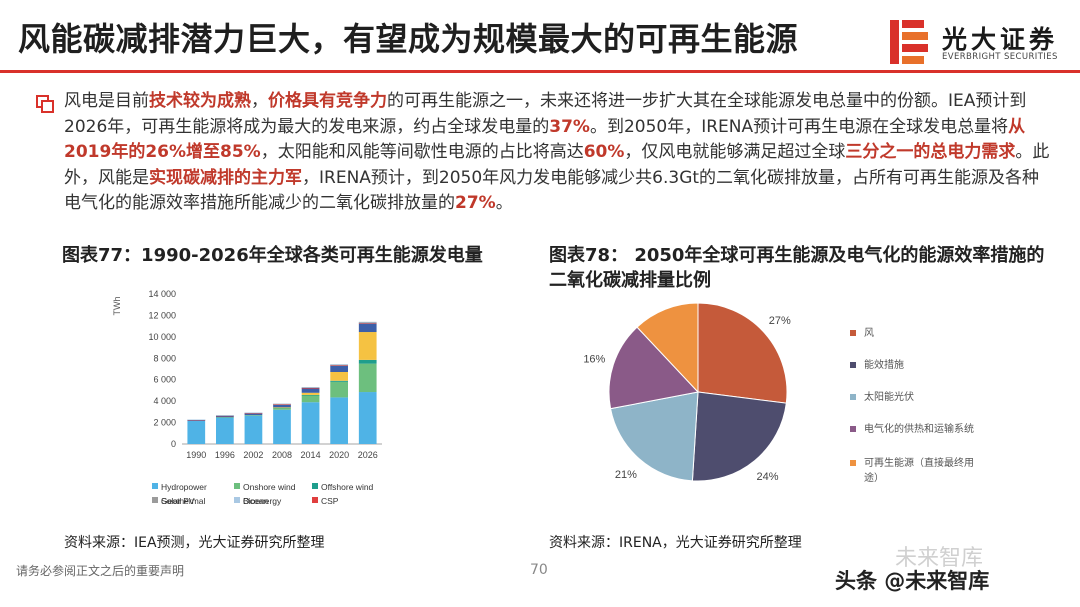  Describe the element at coordinates (100, 571) in the screenshot. I see `disclaimer: 请务必参阅正文之后的重要声明` at that location.